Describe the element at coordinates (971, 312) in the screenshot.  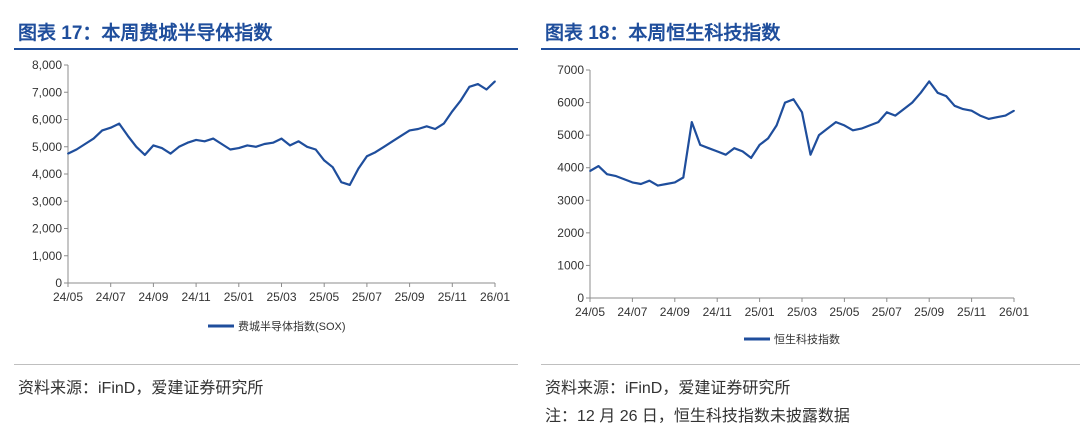
I see `hstech-x-tick-label: 25/11` at that location.